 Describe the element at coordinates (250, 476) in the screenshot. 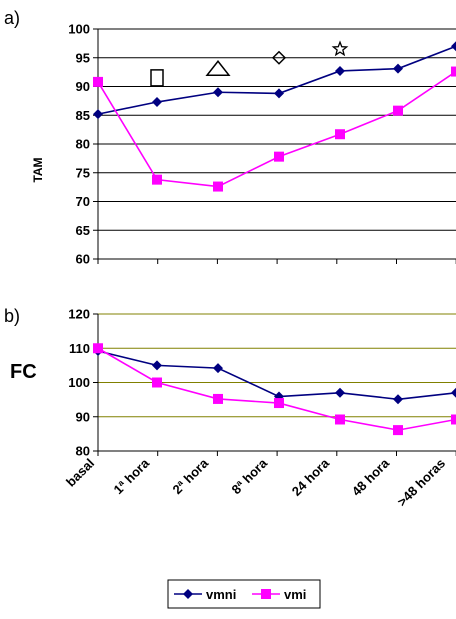

I see `category-label: 8ª hora` at that location.